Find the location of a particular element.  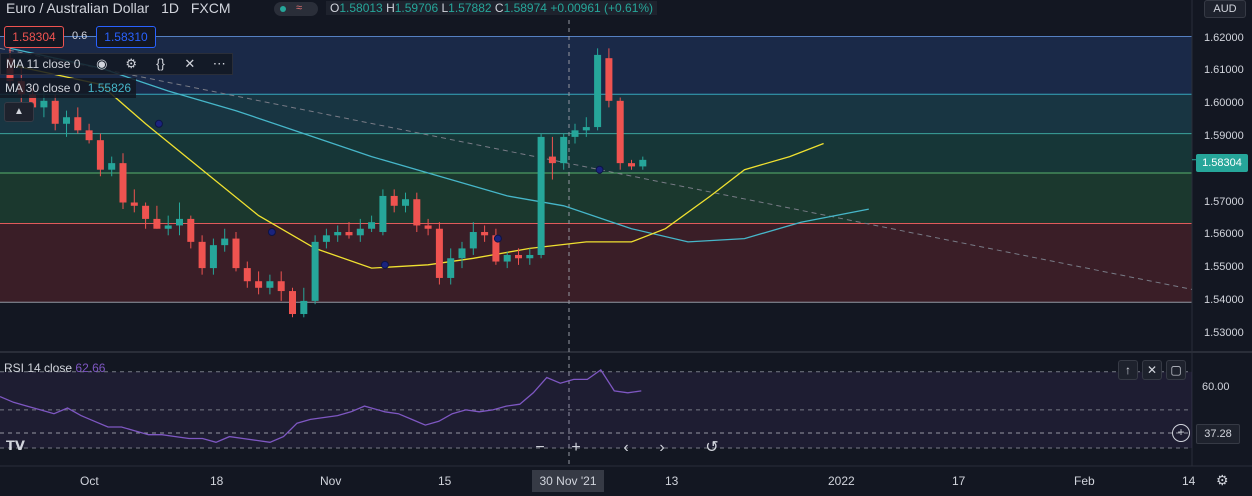

ma11-label: MA 11 close 0 is located at coordinates (43, 64).